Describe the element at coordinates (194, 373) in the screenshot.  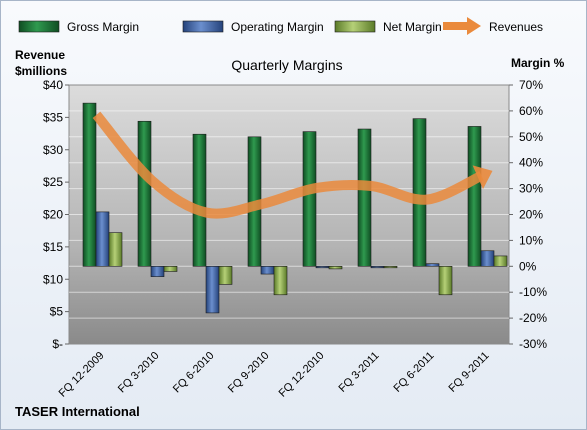
I see `category-label: FQ 6-2010` at that location.